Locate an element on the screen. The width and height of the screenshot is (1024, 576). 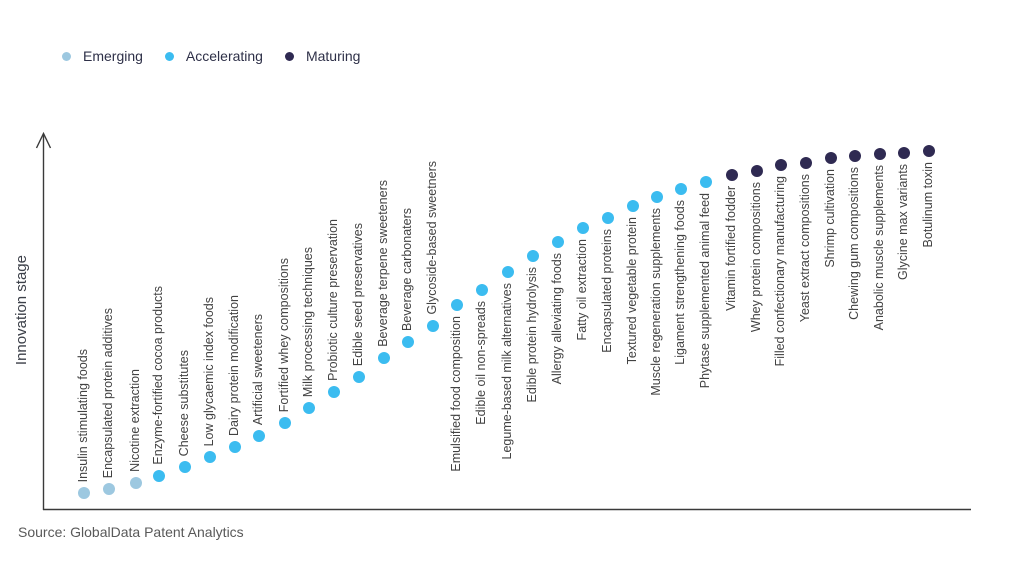
legend-item-accelerating: Accelerating is located at coordinates (213, 56).